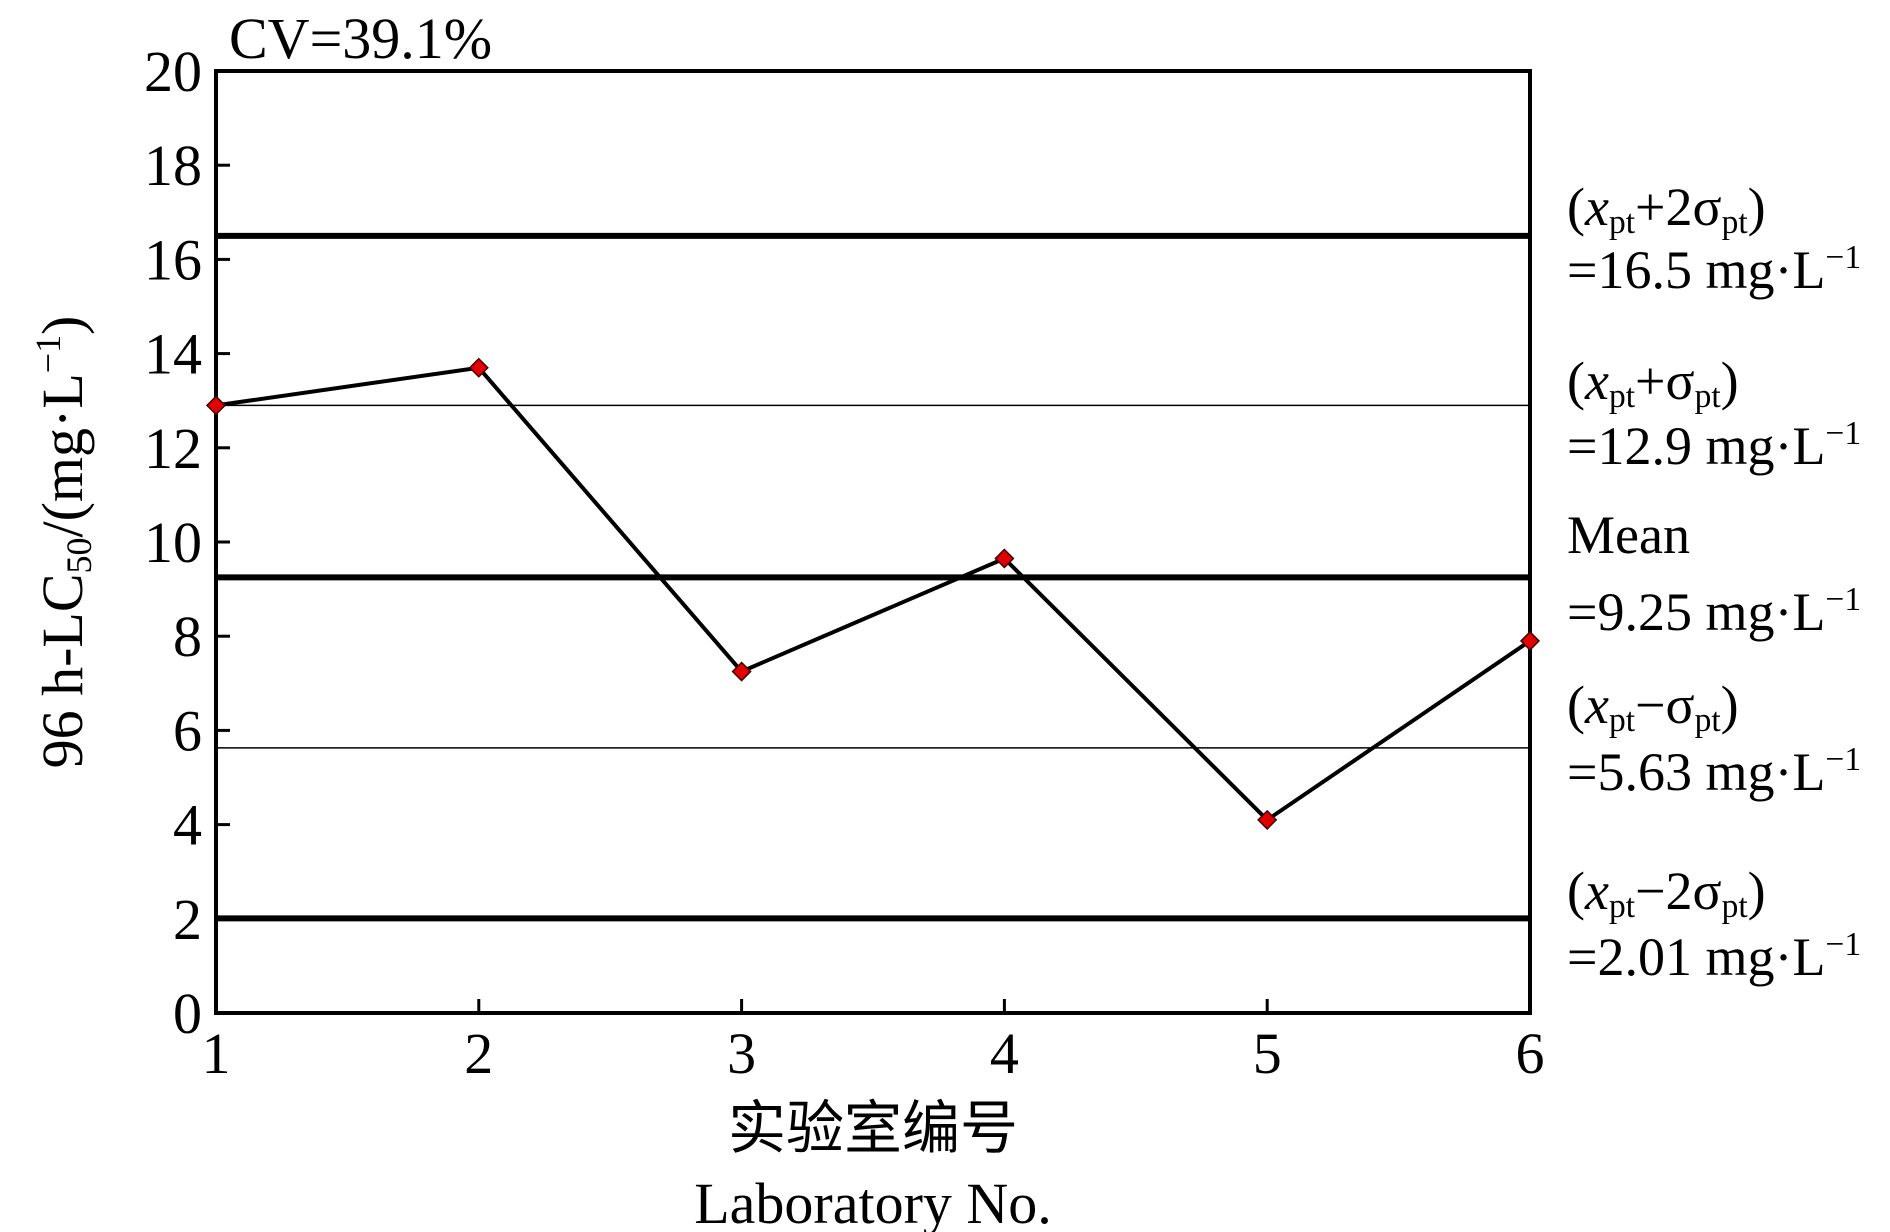  I want to click on text-part: =2.01 mg·L, so click(1696, 957).